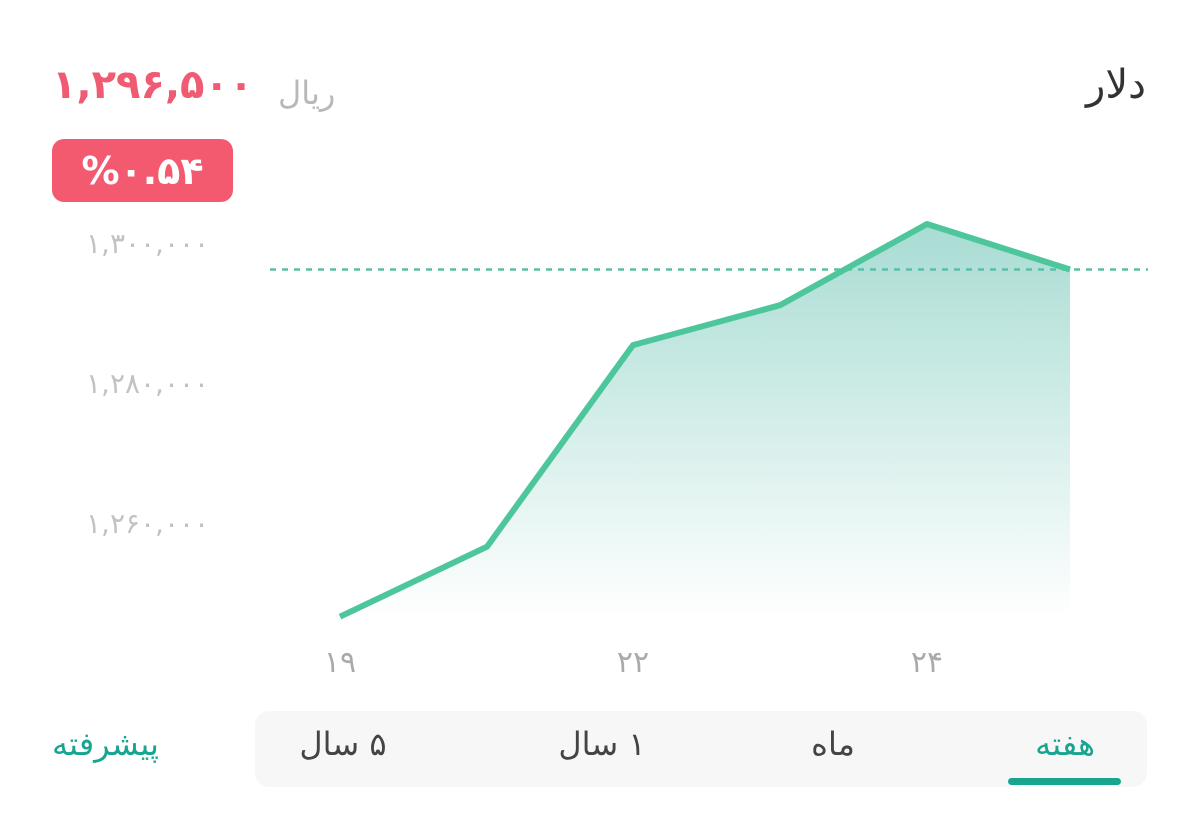 The width and height of the screenshot is (1198, 827). Describe the element at coordinates (148, 383) in the screenshot. I see `y-tick-label: ۱,۲۸۰,۰۰۰` at that location.